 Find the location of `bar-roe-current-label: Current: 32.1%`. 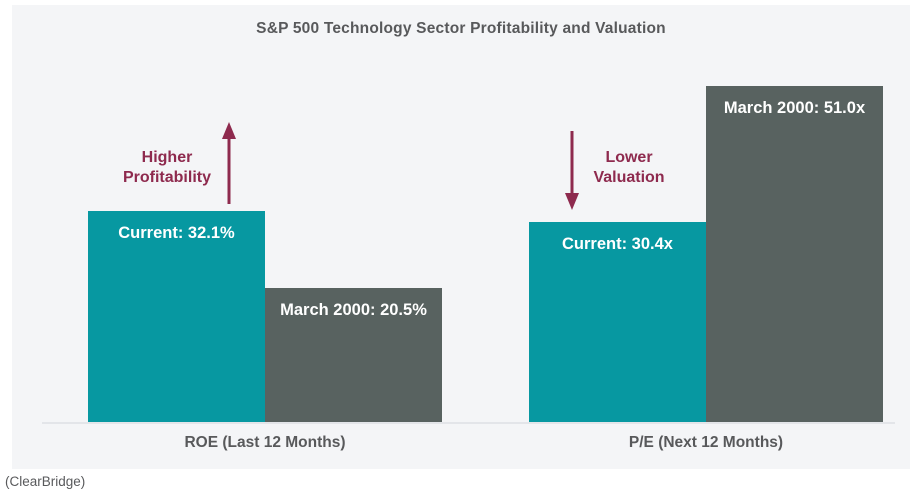

bar-roe-current-label: Current: 32.1% is located at coordinates (176, 233).